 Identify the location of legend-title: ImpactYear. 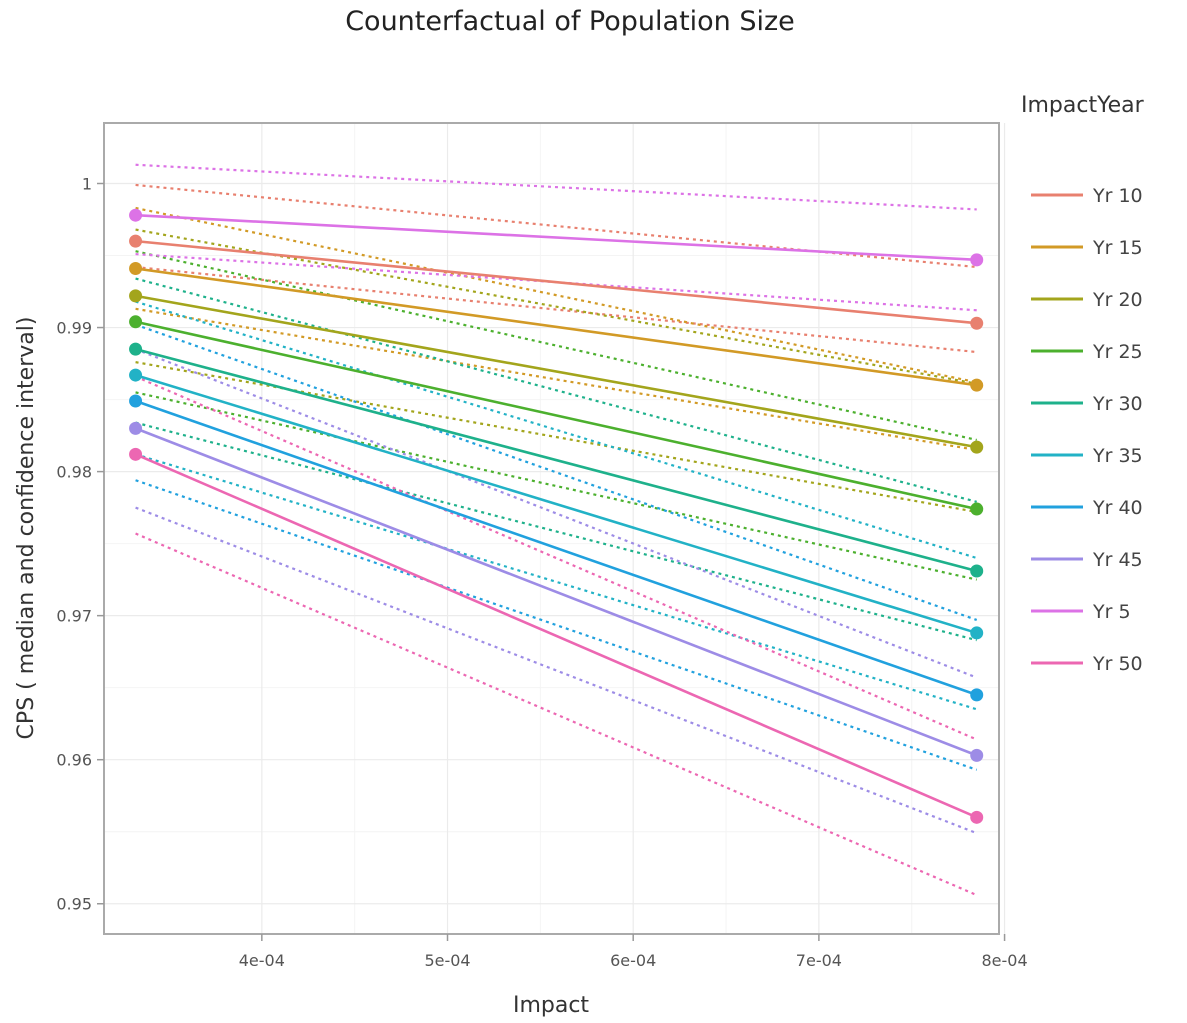
(1083, 105).